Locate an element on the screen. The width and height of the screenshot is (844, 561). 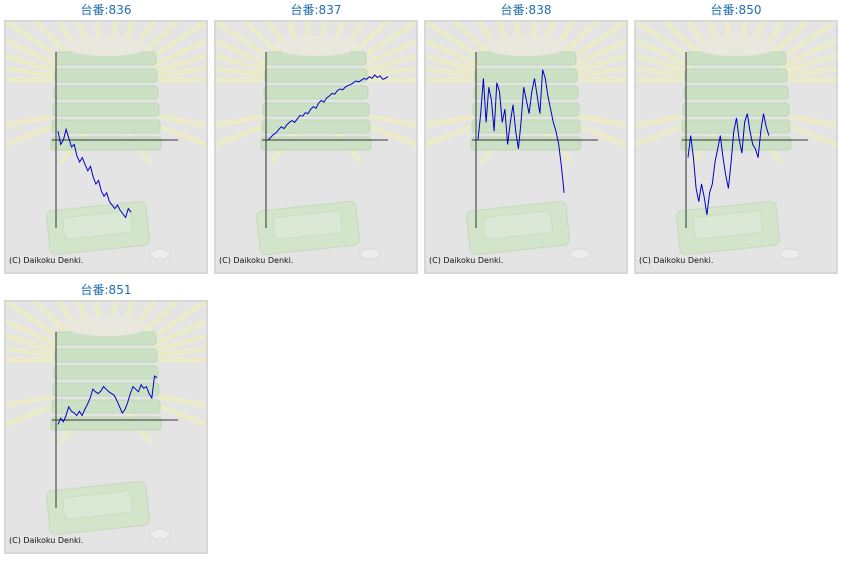
chart-title: 台番:851 is located at coordinates (106, 290).